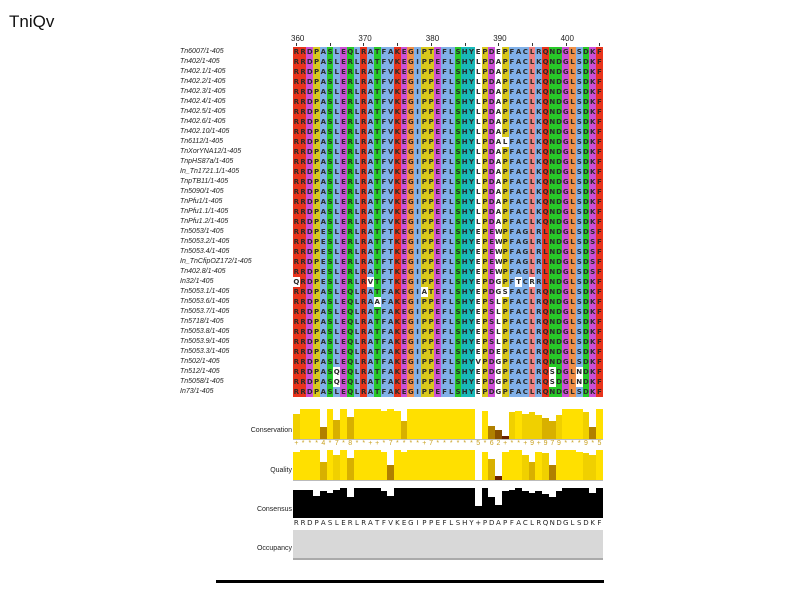 This screenshot has width=800, height=600. What do you see at coordinates (216, 261) in the screenshot?
I see `sequence-name: In_TnCfipOZ172/1-405` at bounding box center [216, 261].